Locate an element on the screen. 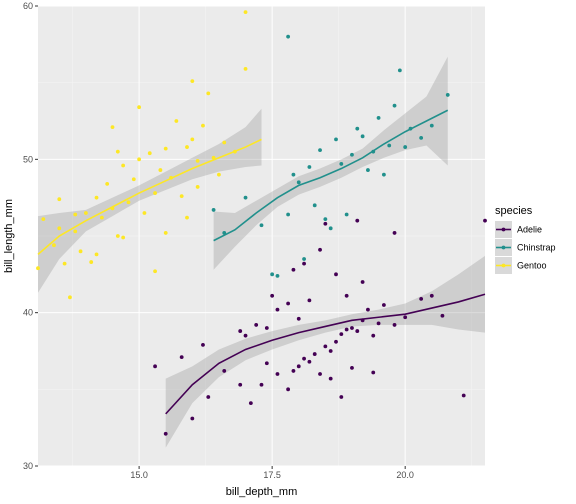 This screenshot has height=504, width=576. legend-dot-gentoo is located at coordinates (503, 265).